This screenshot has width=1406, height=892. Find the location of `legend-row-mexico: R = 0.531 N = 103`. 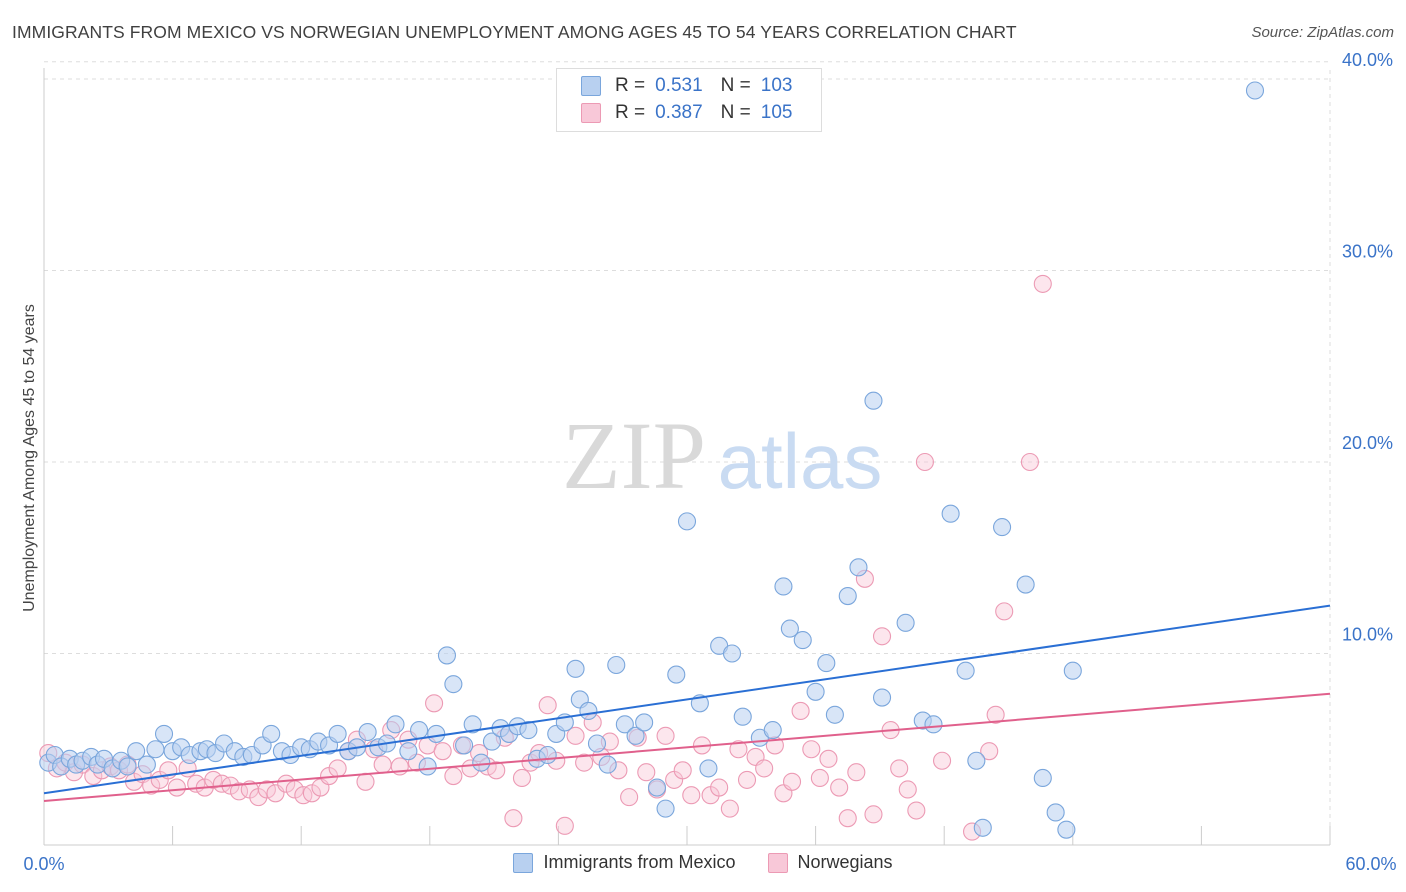

legend-row-mexico: R = 0.531 N = 103 is located at coordinates (686, 86).